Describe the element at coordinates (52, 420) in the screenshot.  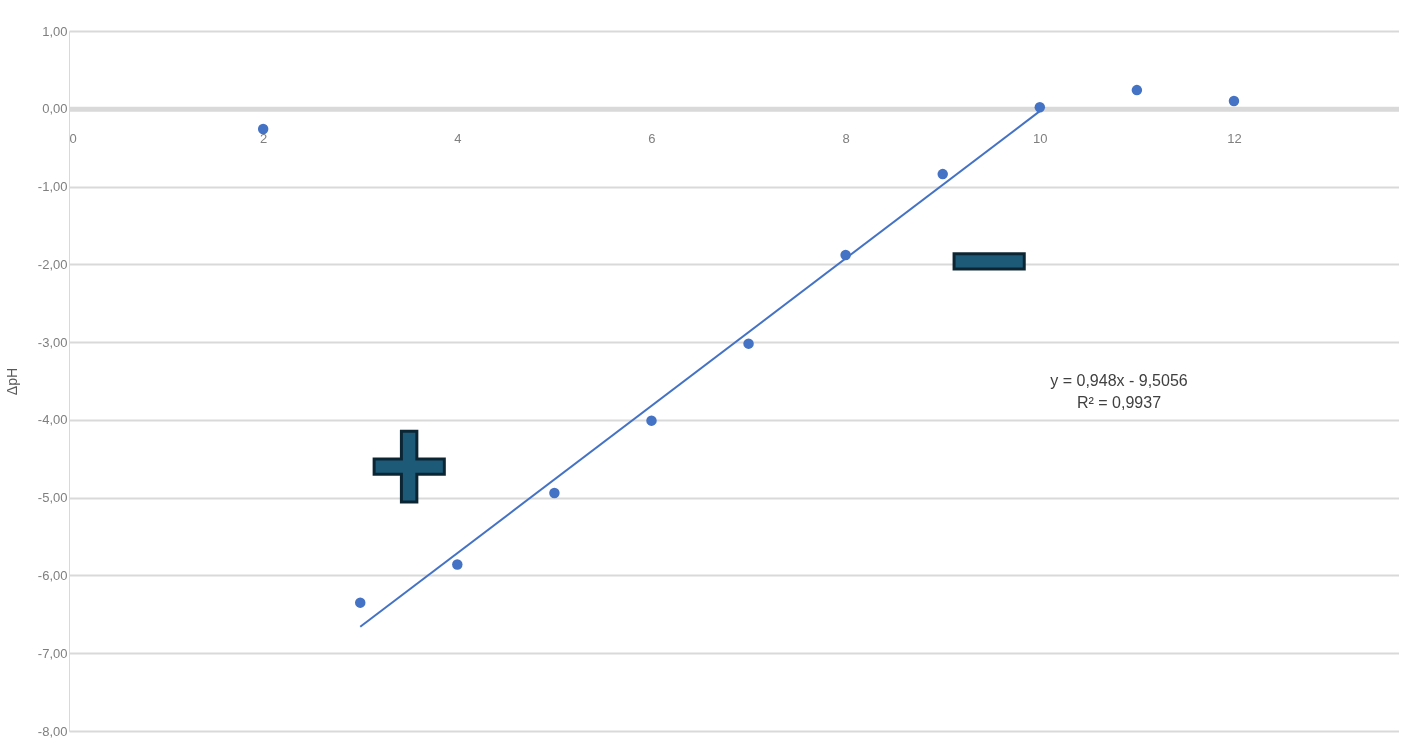
I see `y-tick-label: -4,00` at that location.